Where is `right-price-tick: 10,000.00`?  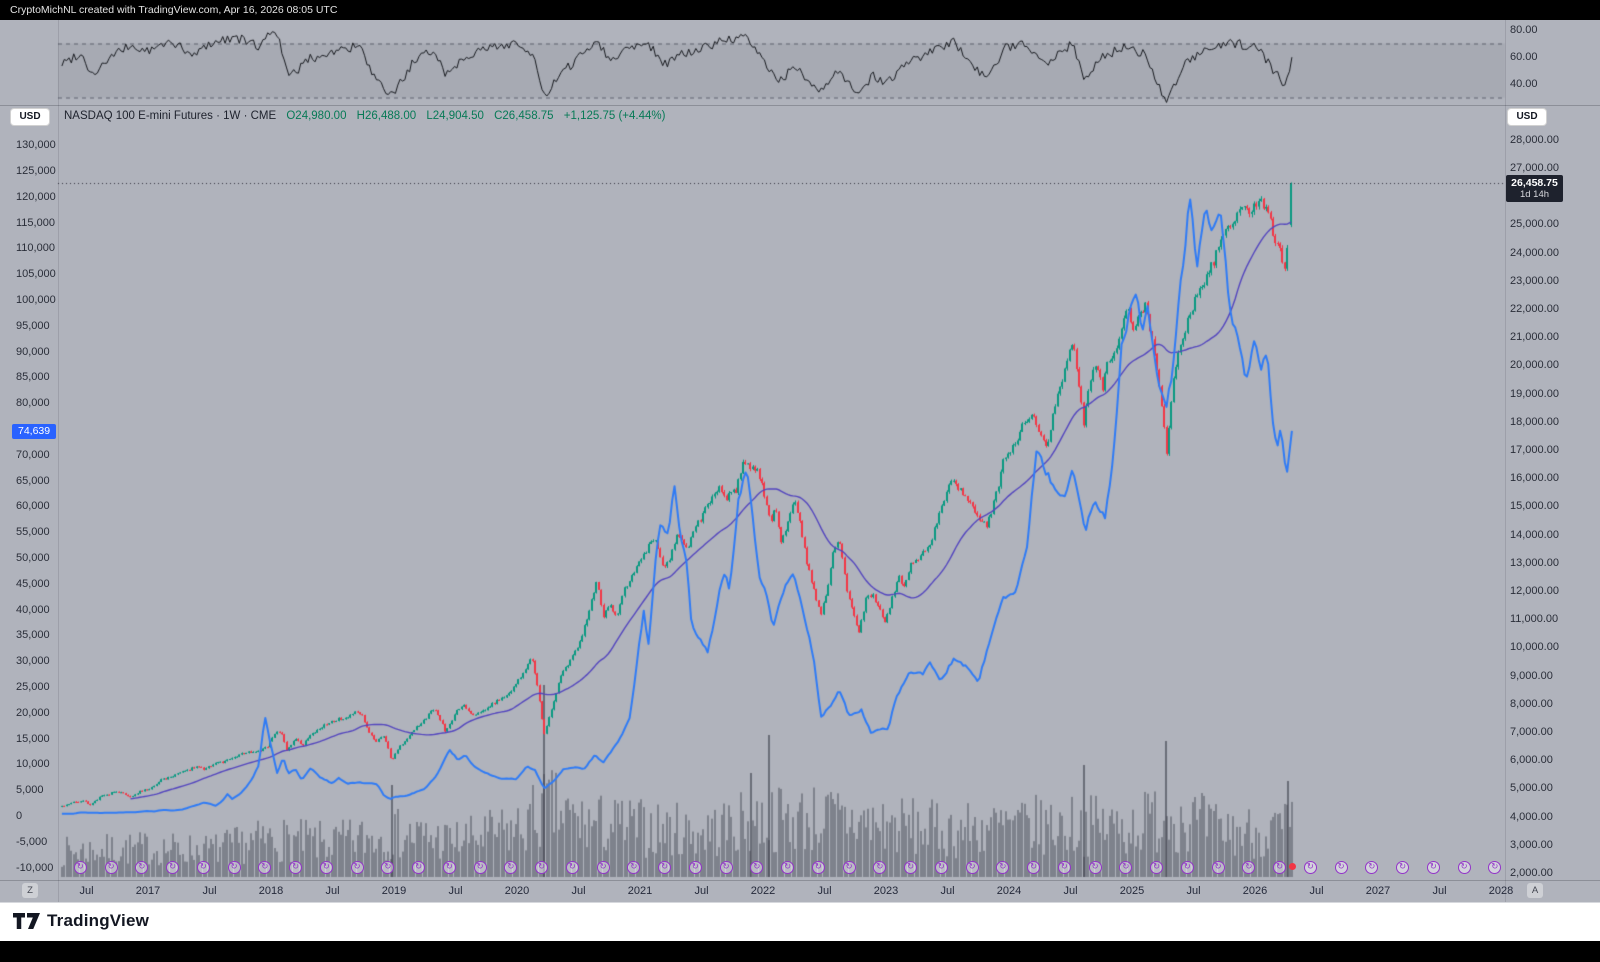 right-price-tick: 10,000.00 is located at coordinates (1534, 647).